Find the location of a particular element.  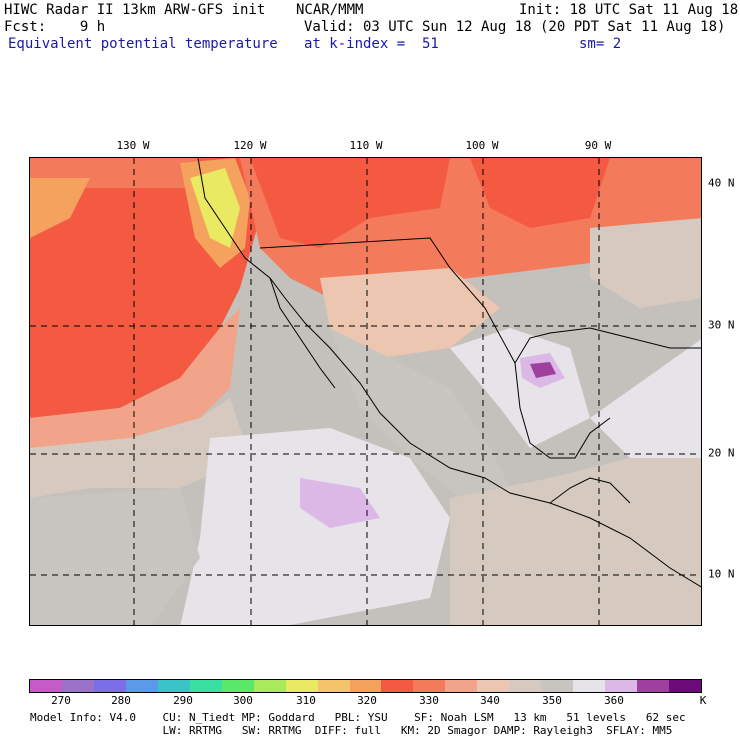

field-pacific-orange is located at coordinates (60, 208).